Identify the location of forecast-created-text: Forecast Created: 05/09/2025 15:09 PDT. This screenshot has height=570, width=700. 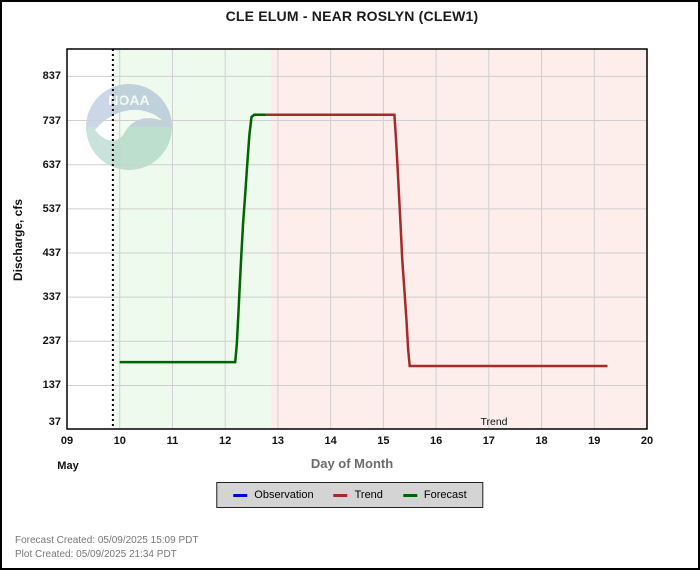
(107, 540).